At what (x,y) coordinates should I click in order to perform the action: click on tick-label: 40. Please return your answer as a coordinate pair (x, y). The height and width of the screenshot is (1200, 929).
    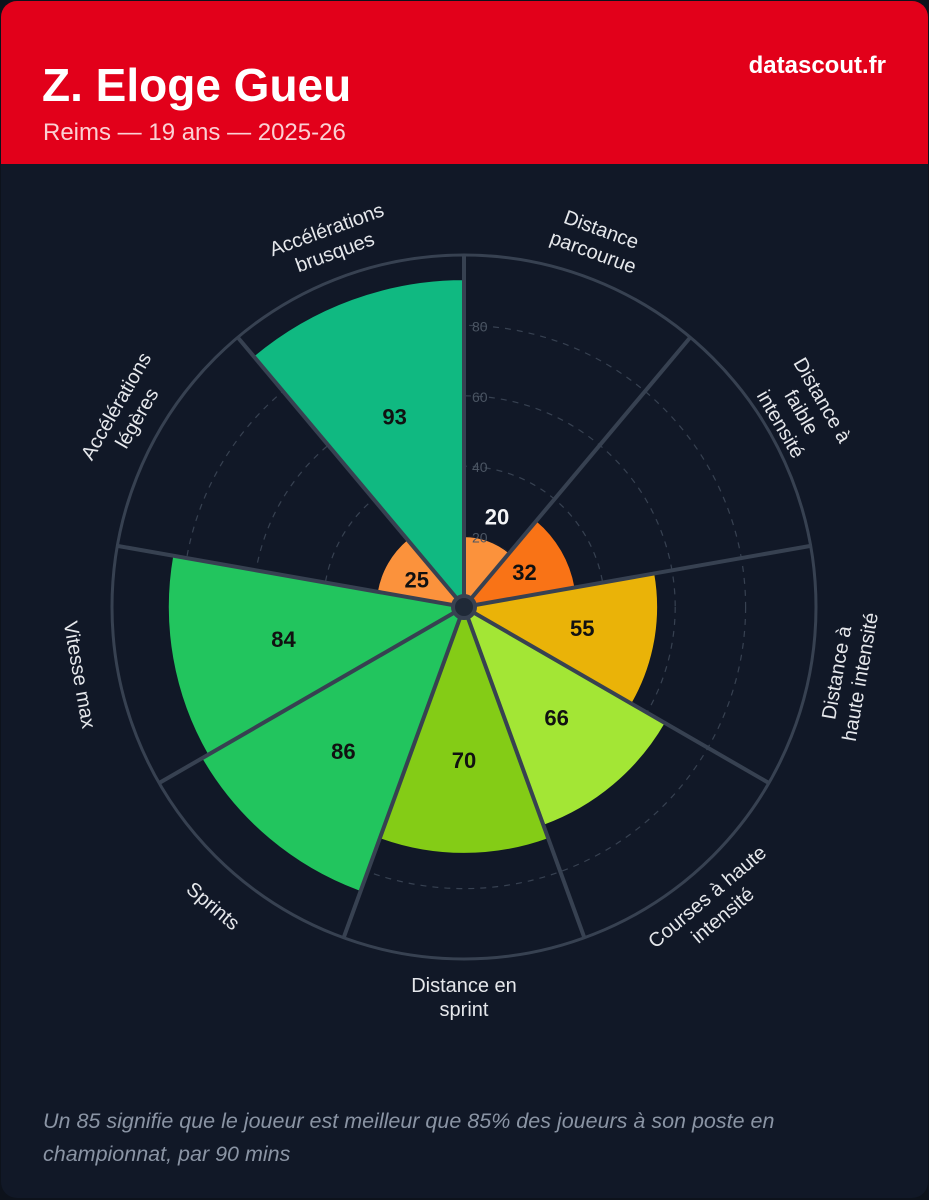
    Looking at the image, I should click on (480, 467).